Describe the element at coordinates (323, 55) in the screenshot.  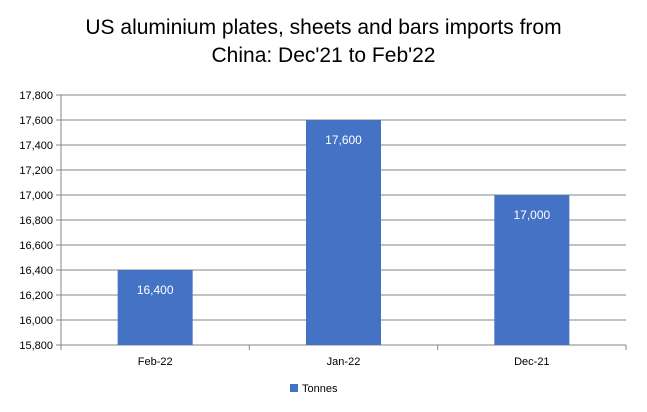
I see `chart-title-line-2: China: Dec'21 to Feb'22` at that location.